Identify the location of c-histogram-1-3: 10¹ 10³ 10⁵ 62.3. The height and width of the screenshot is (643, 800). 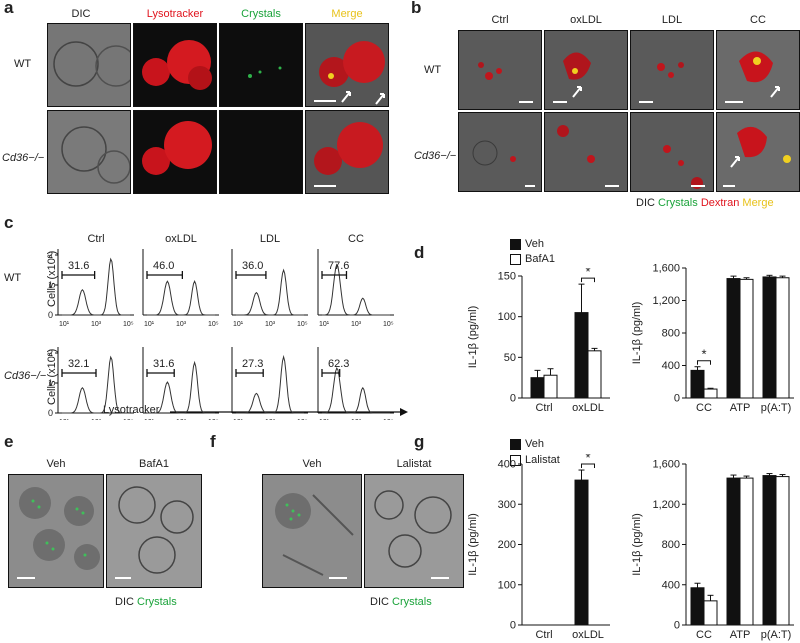
(355, 383).